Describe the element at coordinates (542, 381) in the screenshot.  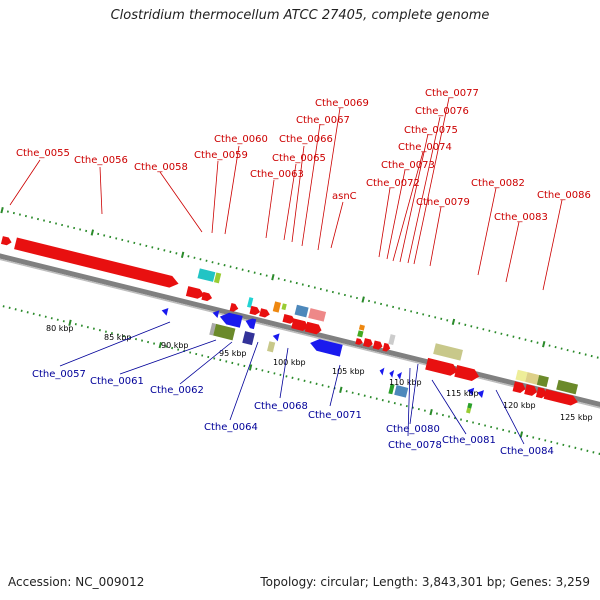
I see `gene-cthe-0086c` at that location.